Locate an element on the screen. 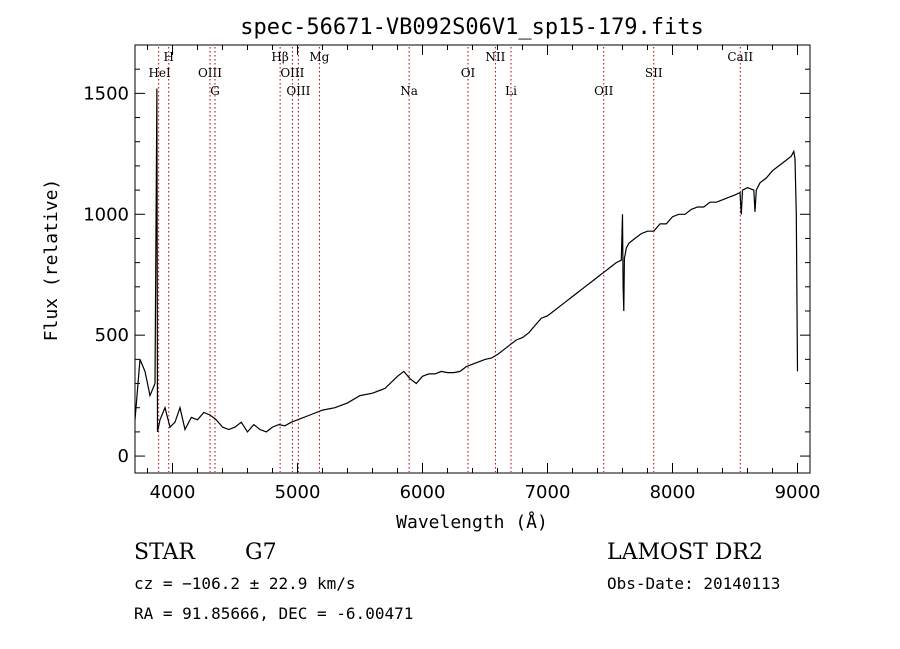  x-tick-label: 9000 is located at coordinates (798, 492).